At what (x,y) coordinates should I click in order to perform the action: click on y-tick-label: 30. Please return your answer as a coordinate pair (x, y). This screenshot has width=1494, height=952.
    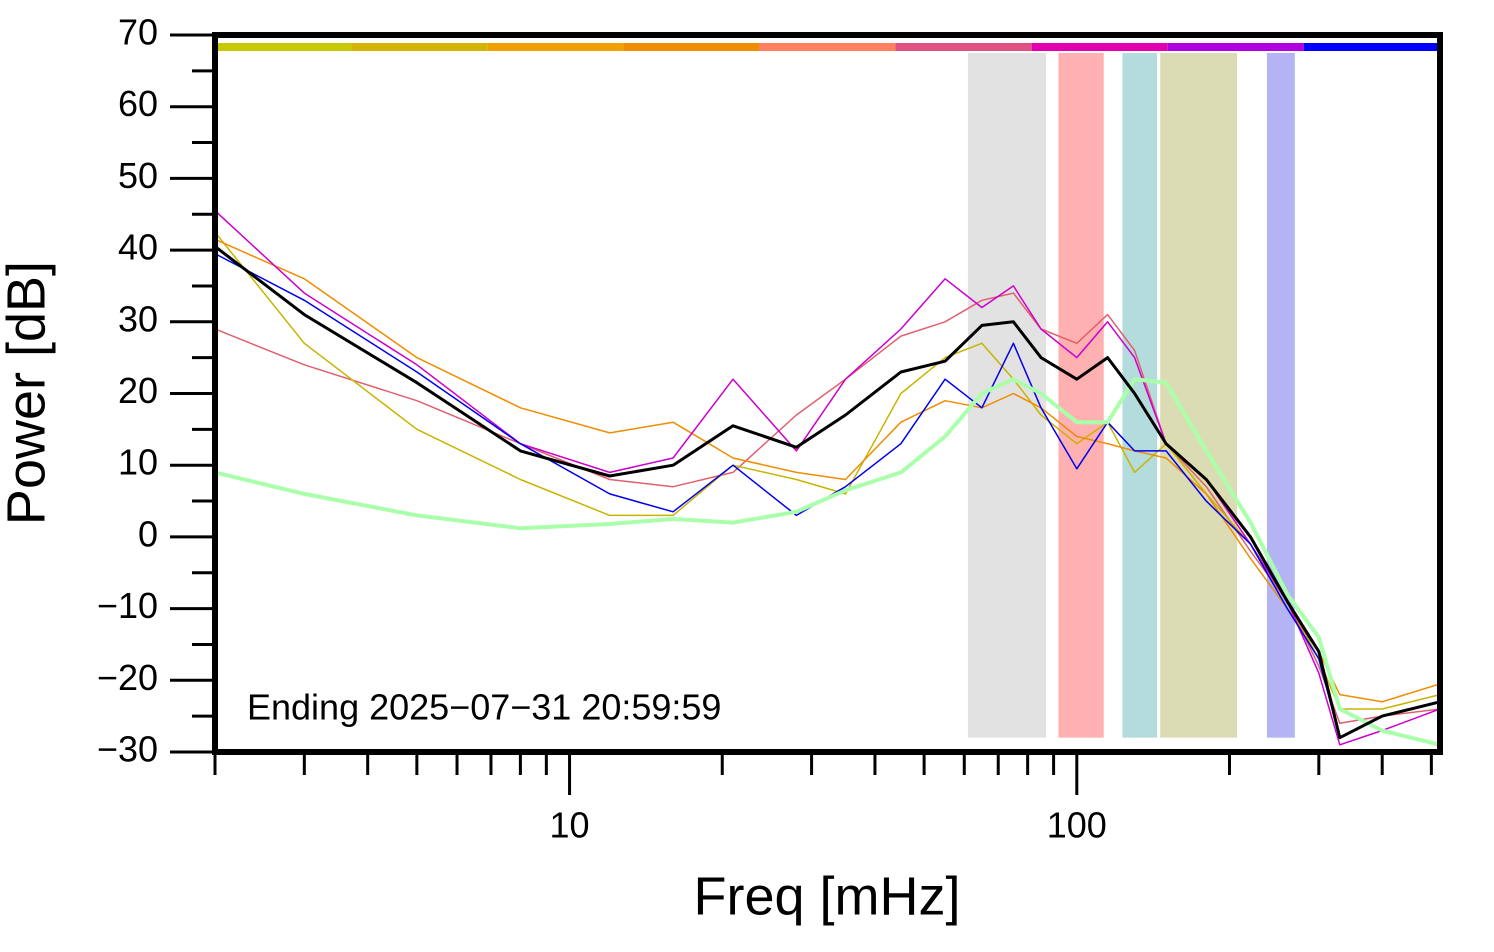
    Looking at the image, I should click on (138, 318).